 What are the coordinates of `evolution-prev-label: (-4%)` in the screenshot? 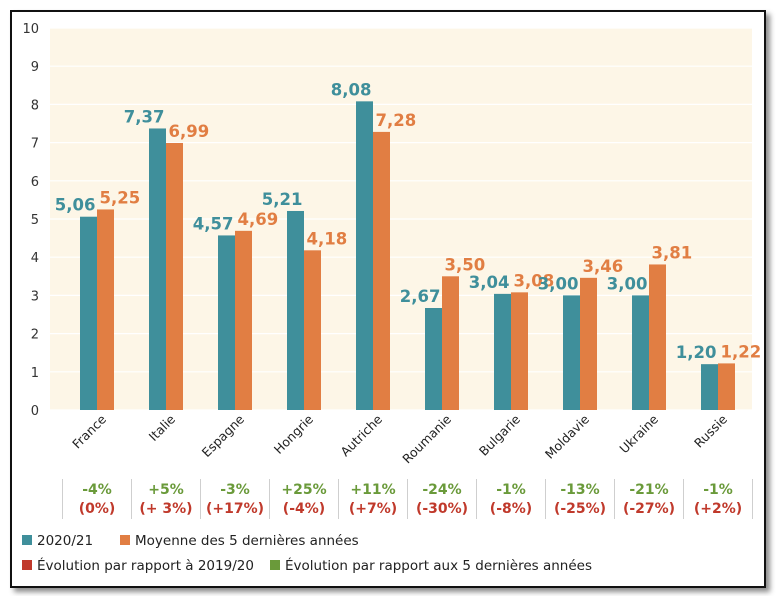 It's located at (304, 509).